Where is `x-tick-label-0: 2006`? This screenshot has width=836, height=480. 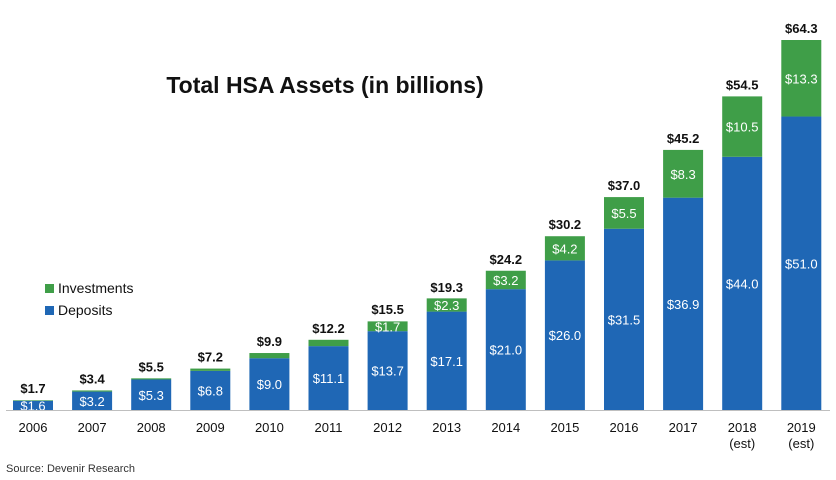
x-tick-label-0: 2006 is located at coordinates (33, 427).